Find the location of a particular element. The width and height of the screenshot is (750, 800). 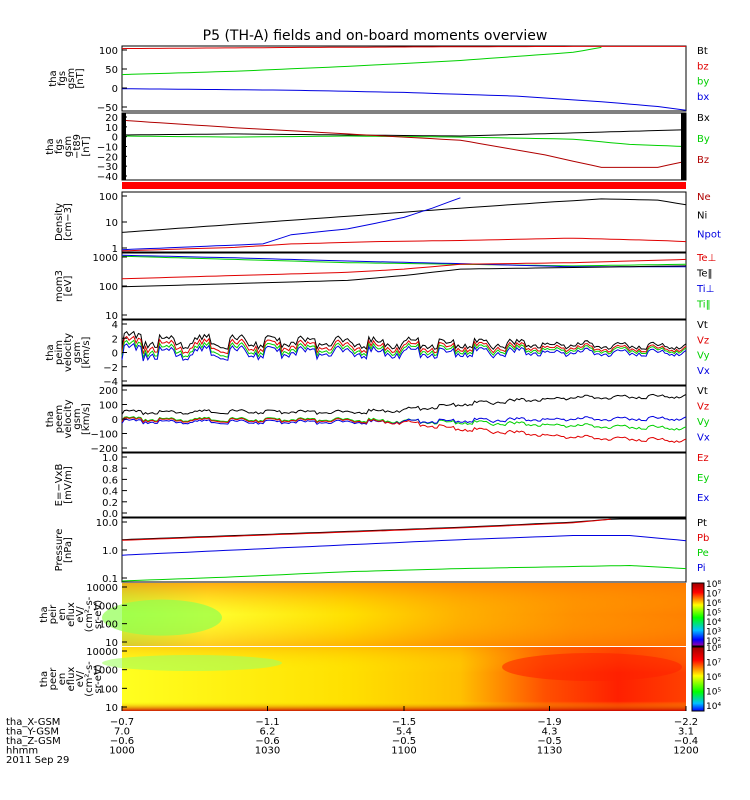

ytick-label: −10 is located at coordinates (107, 148).